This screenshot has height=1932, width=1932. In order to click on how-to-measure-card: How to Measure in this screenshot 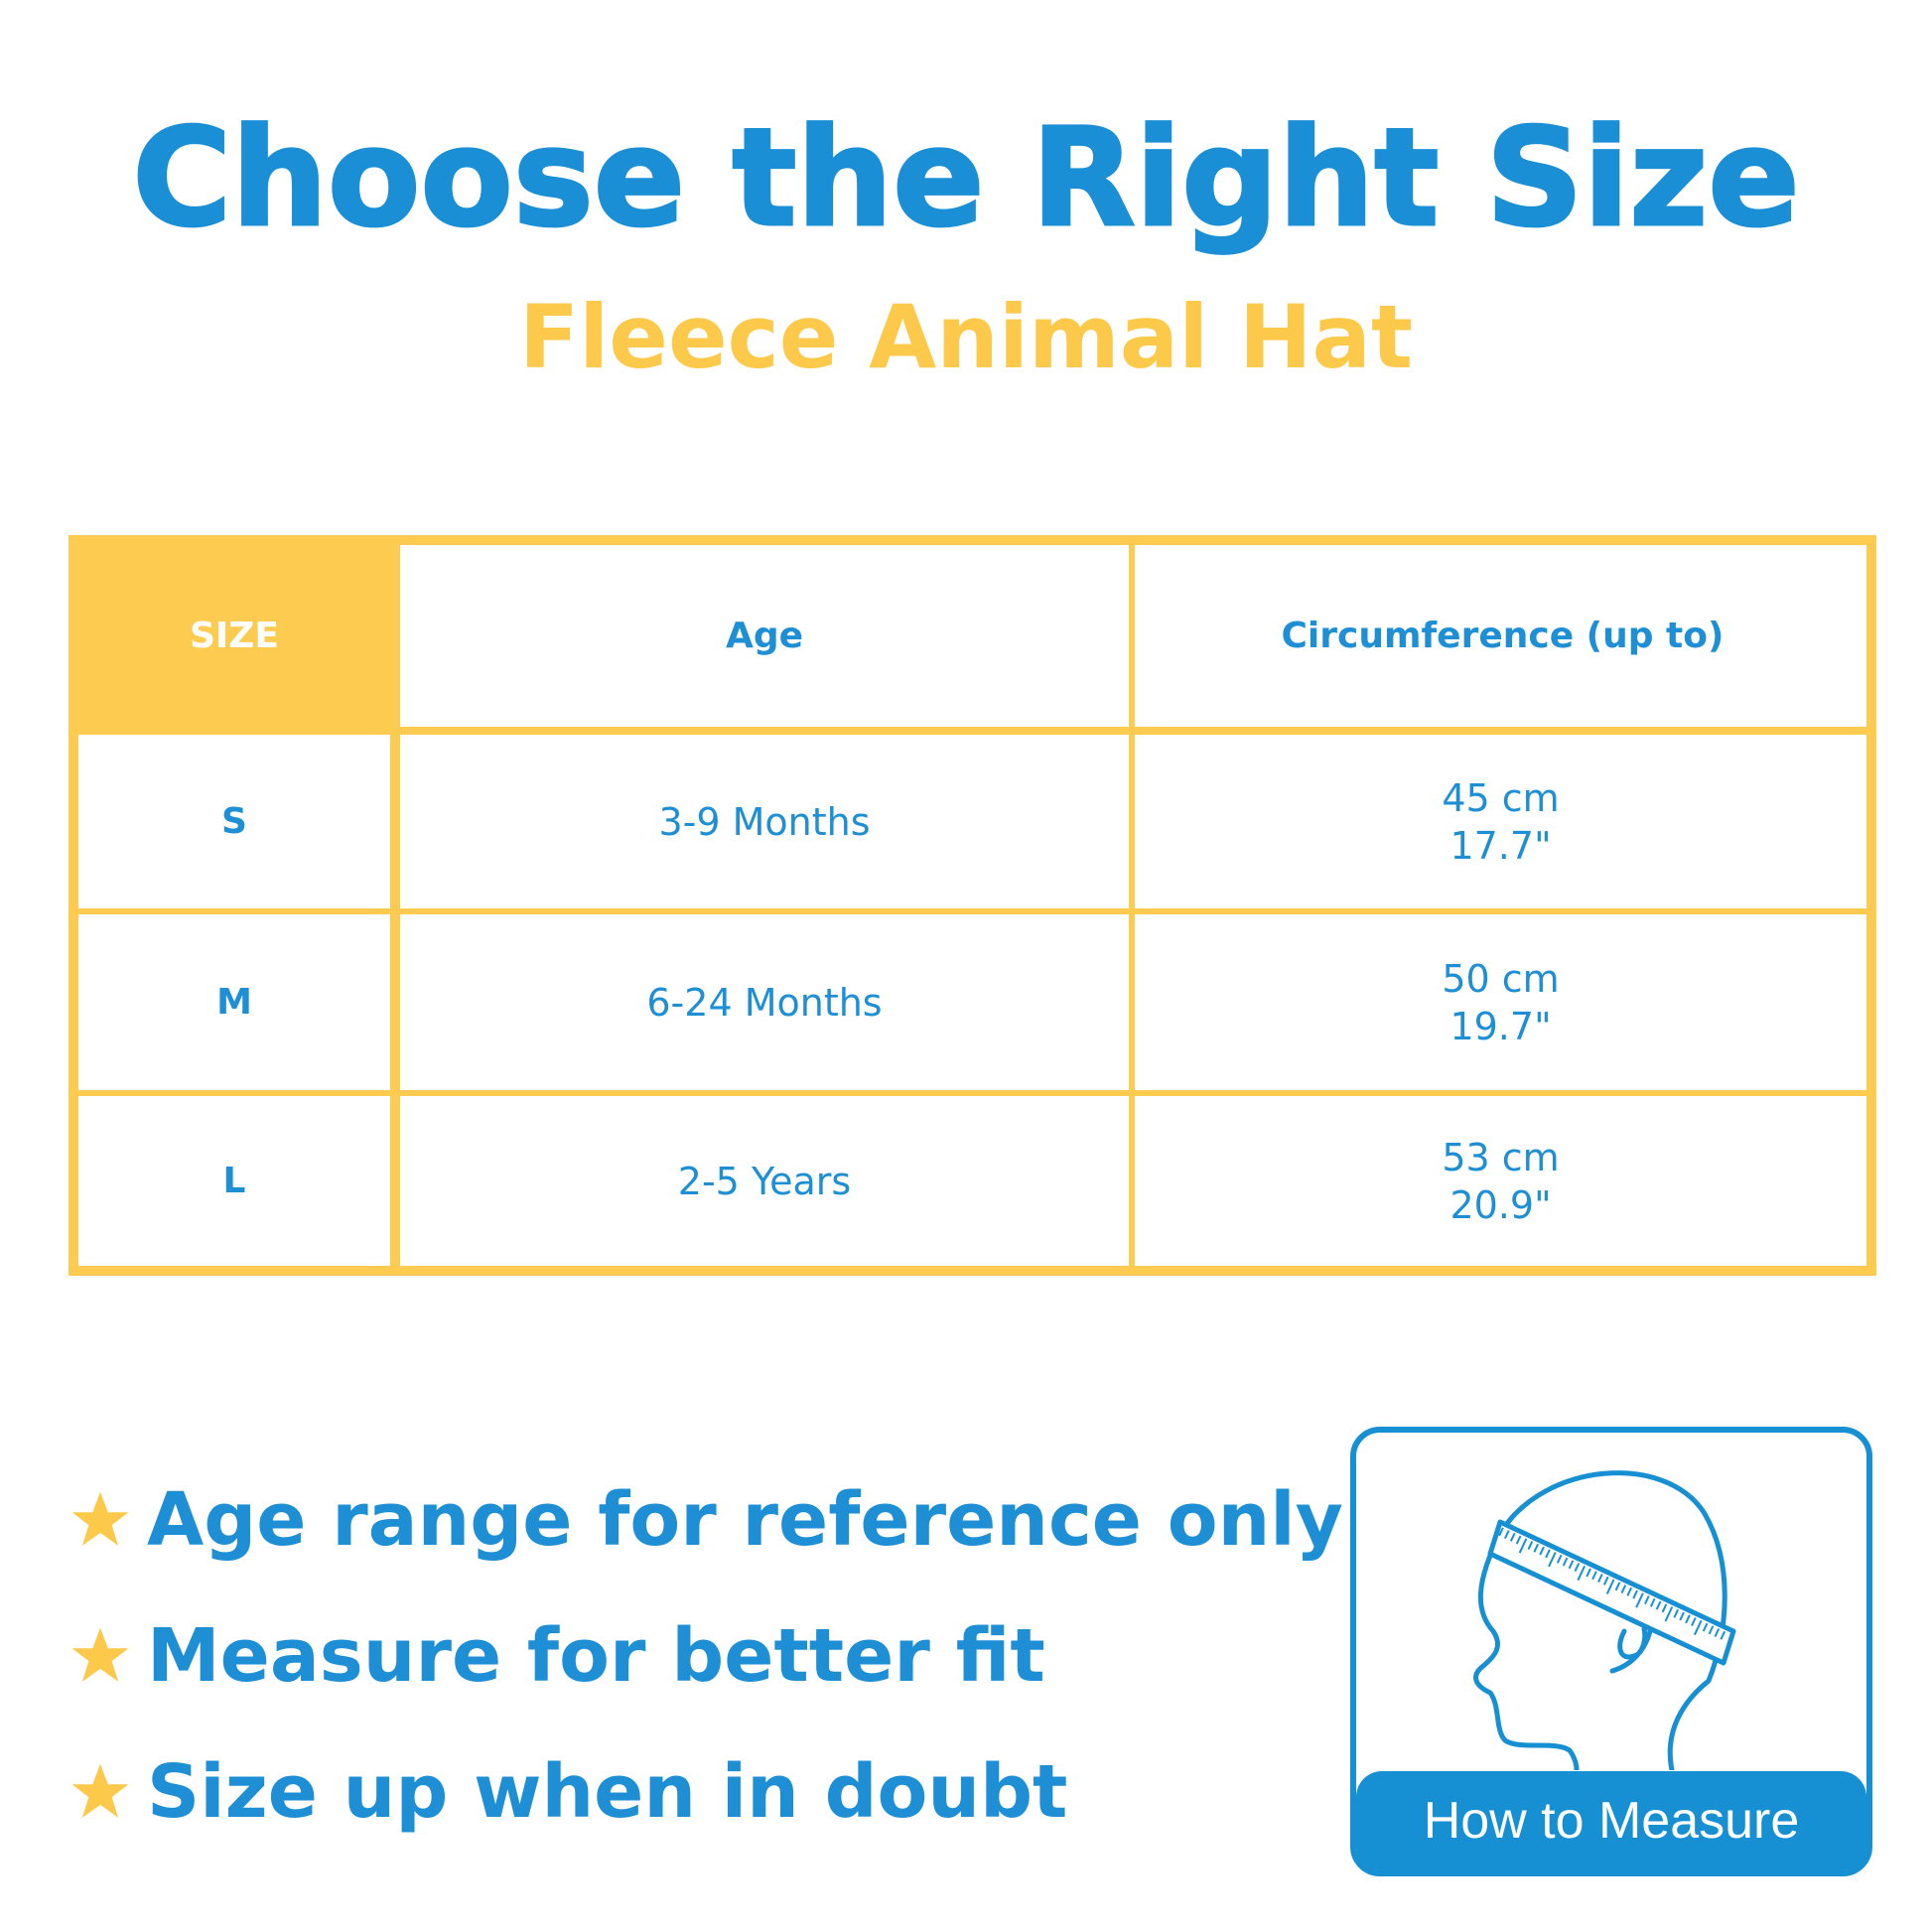, I will do `click(1611, 1652)`.